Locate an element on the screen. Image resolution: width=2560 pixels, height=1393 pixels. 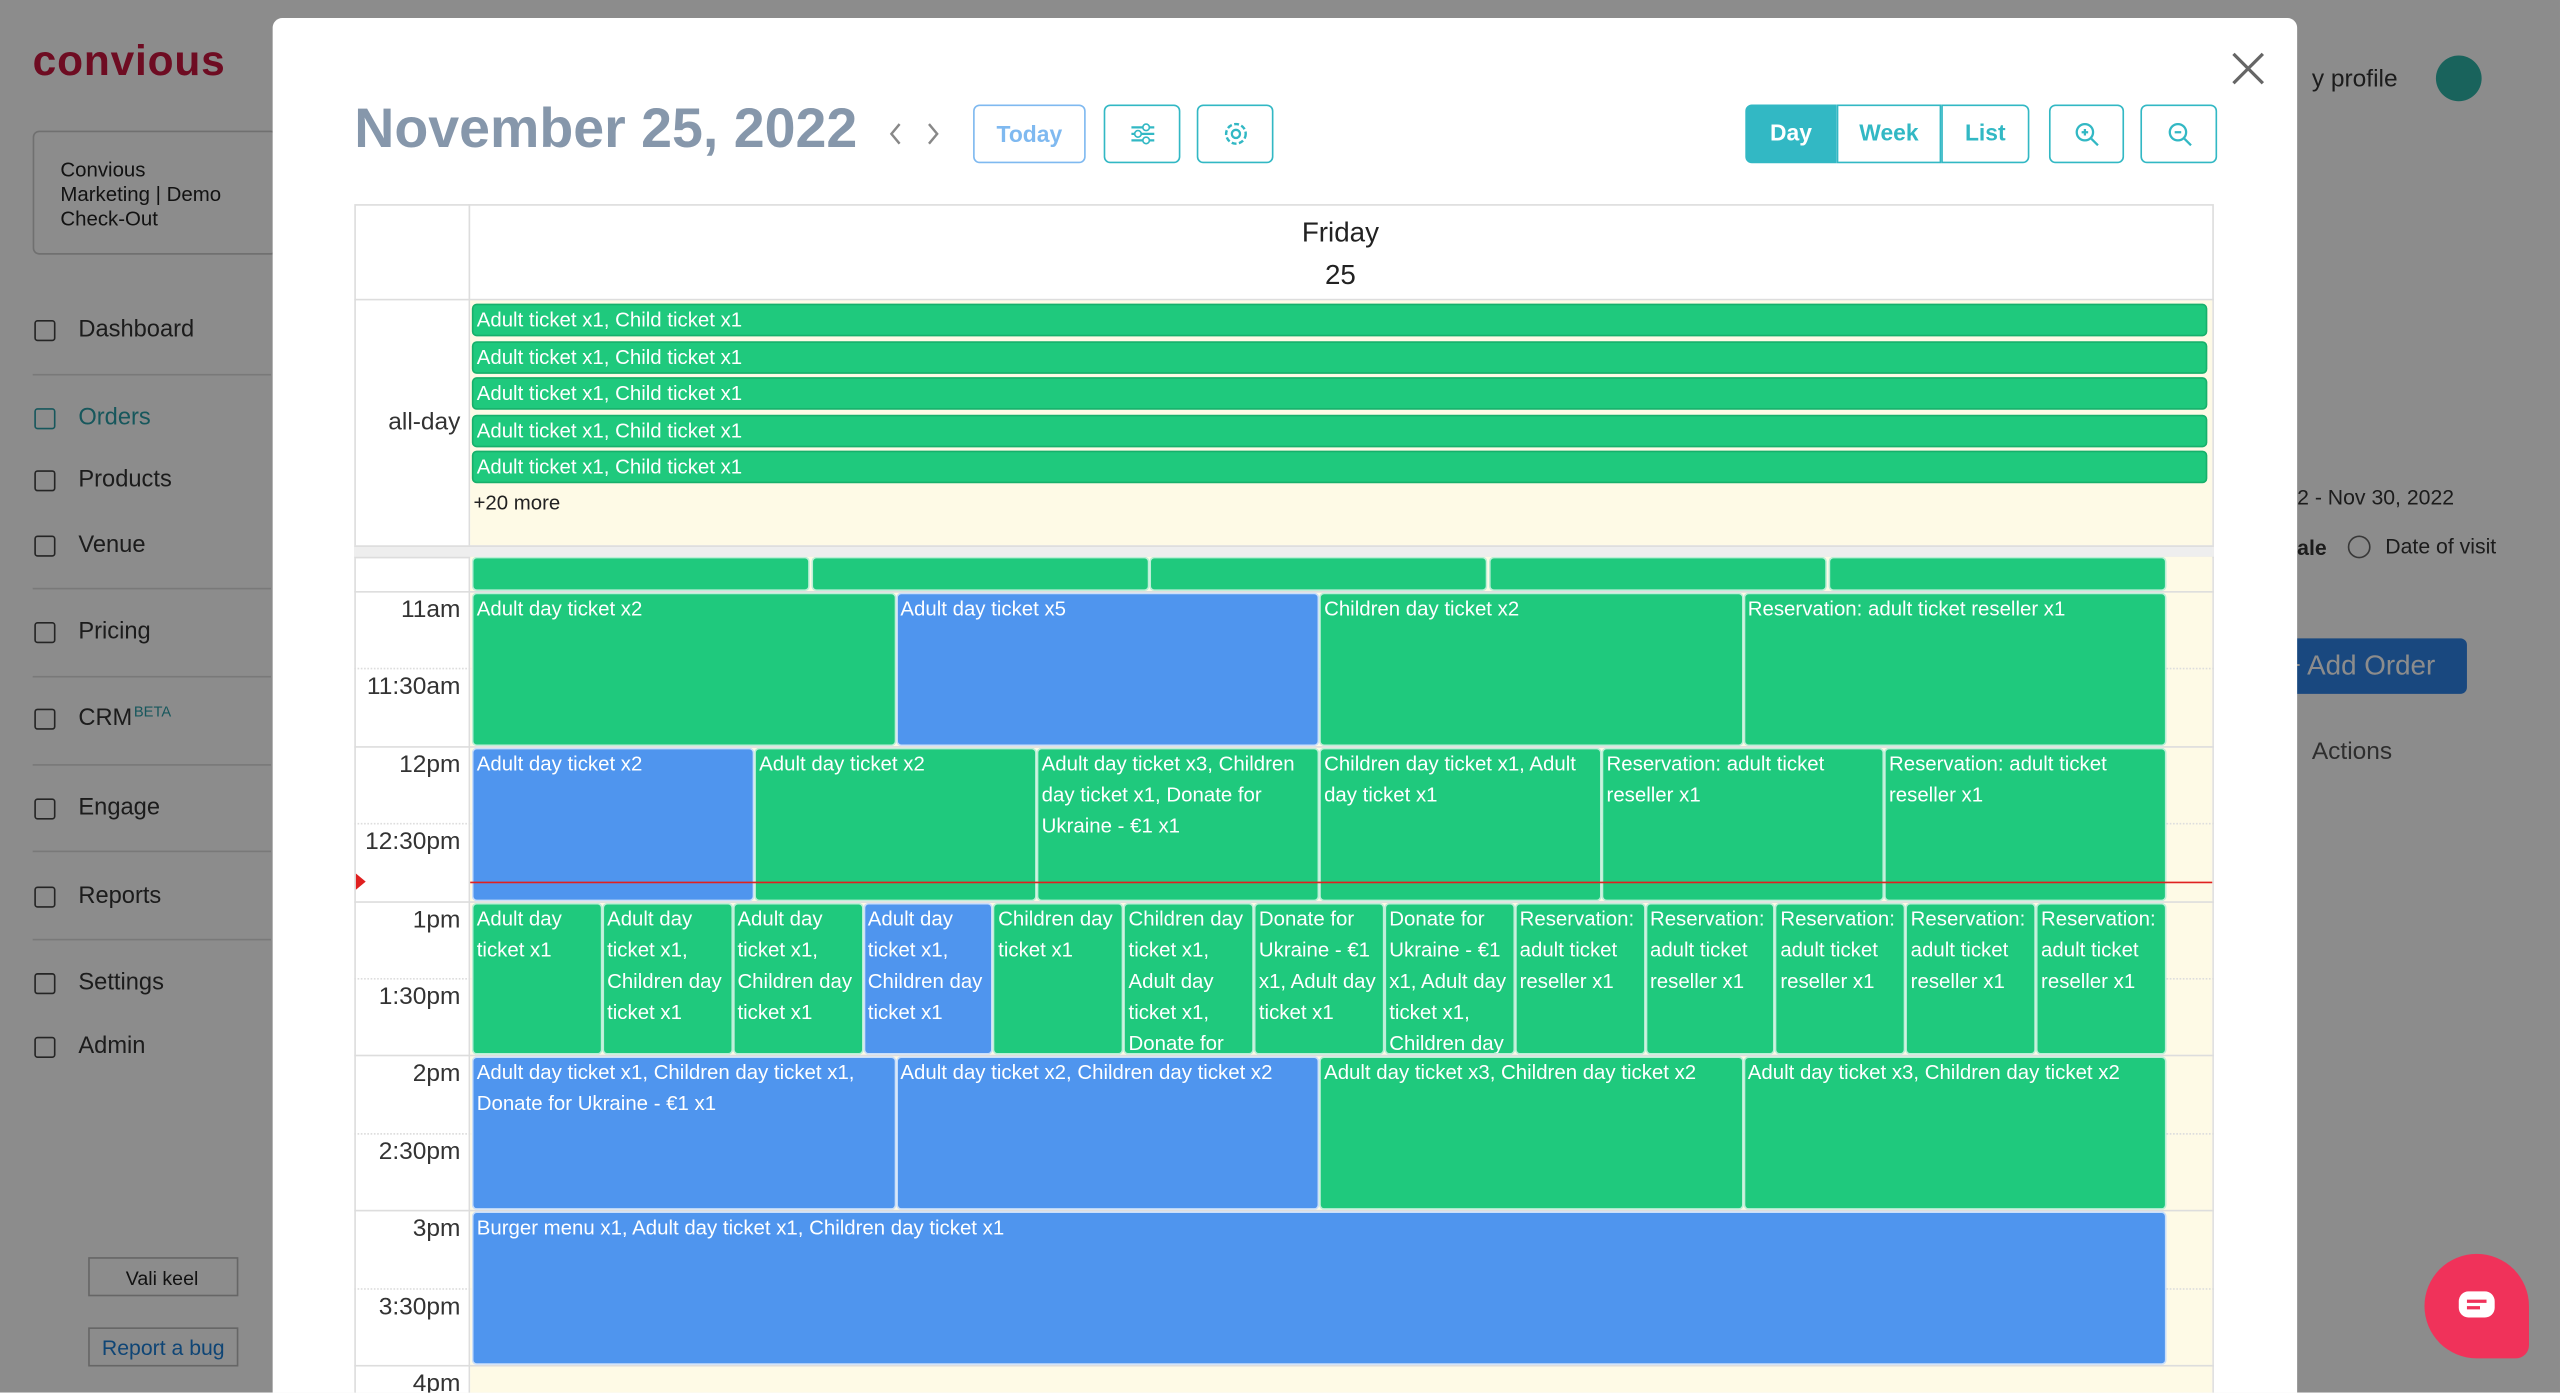
event: Adult day ticket x1 is located at coordinates (537, 979).